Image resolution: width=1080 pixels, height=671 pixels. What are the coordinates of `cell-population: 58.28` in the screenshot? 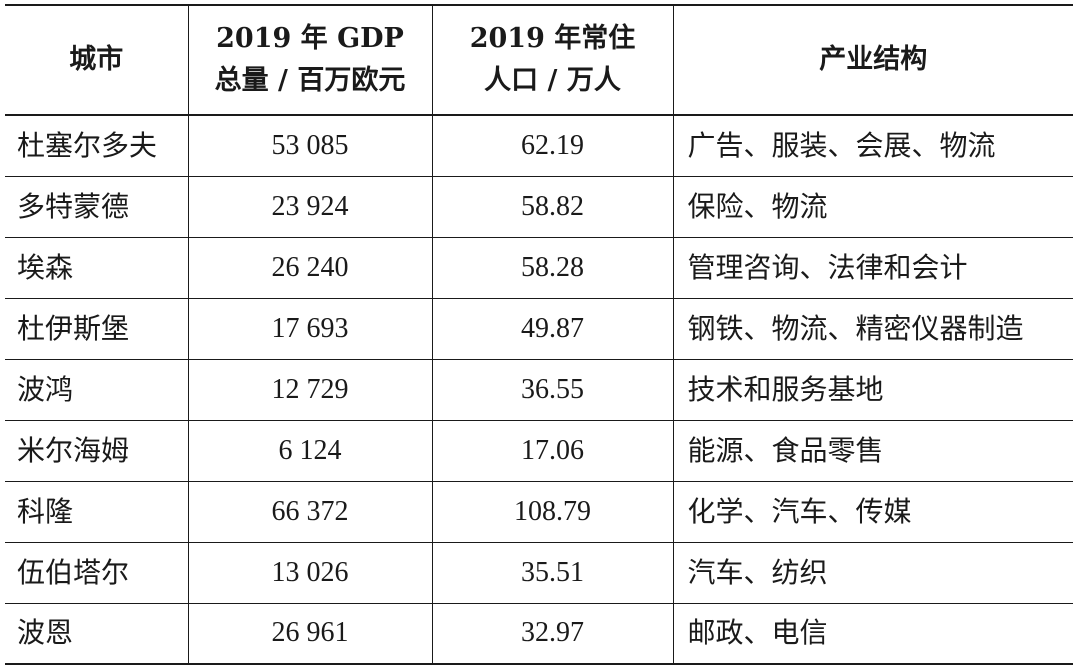 It's located at (552, 268).